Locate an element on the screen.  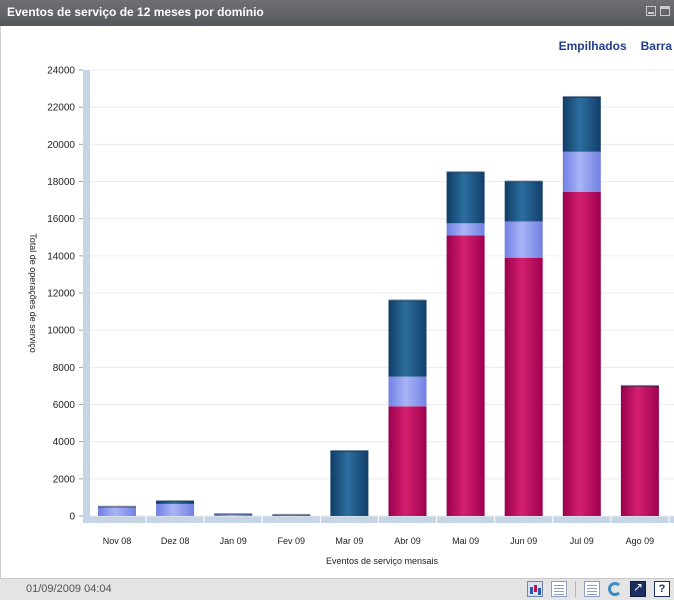
view-toggle-links: Empilhados Barra is located at coordinates (615, 46).